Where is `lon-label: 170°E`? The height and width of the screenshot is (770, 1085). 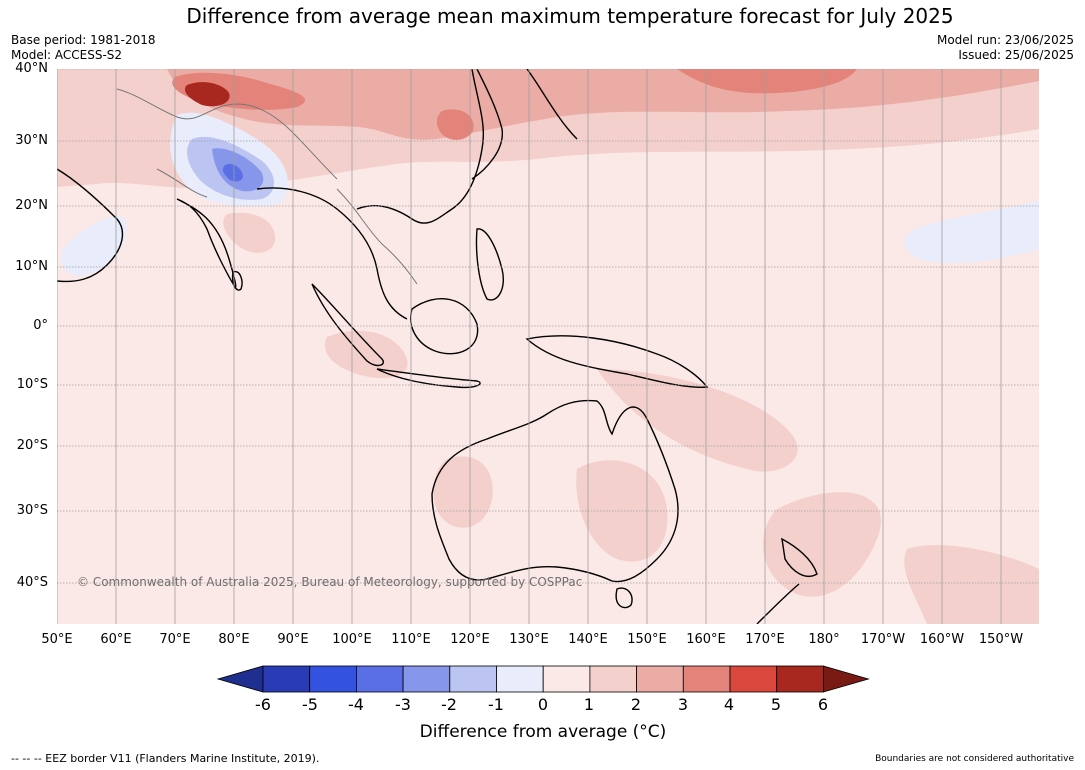
lon-label: 170°E is located at coordinates (765, 639).